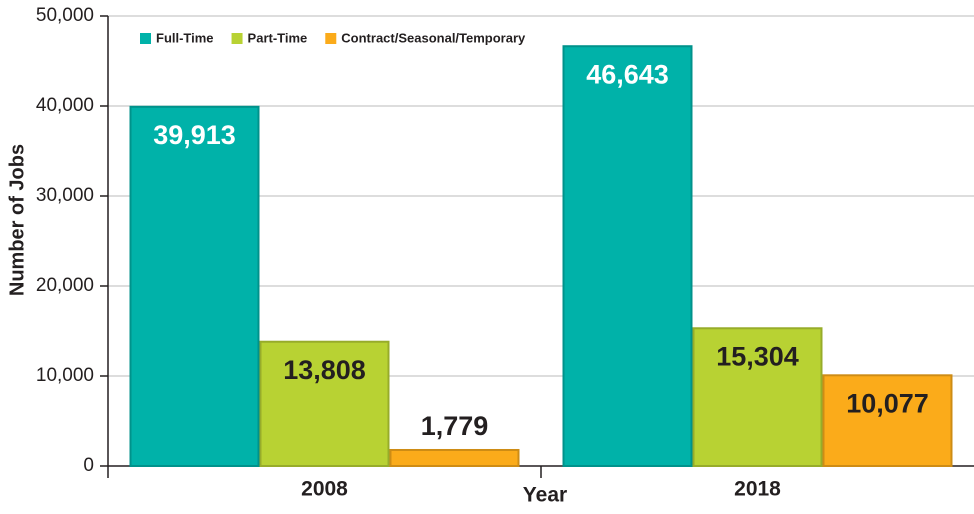  Describe the element at coordinates (455, 426) in the screenshot. I see `value-label: 1,779` at that location.